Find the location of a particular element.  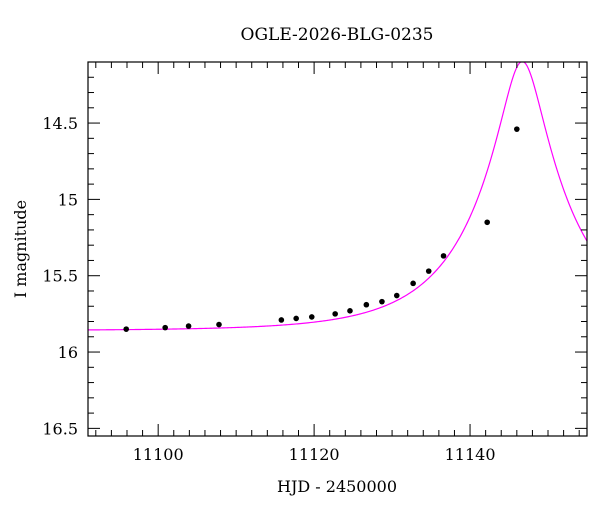

x-tick-label: 11100 is located at coordinates (158, 454).